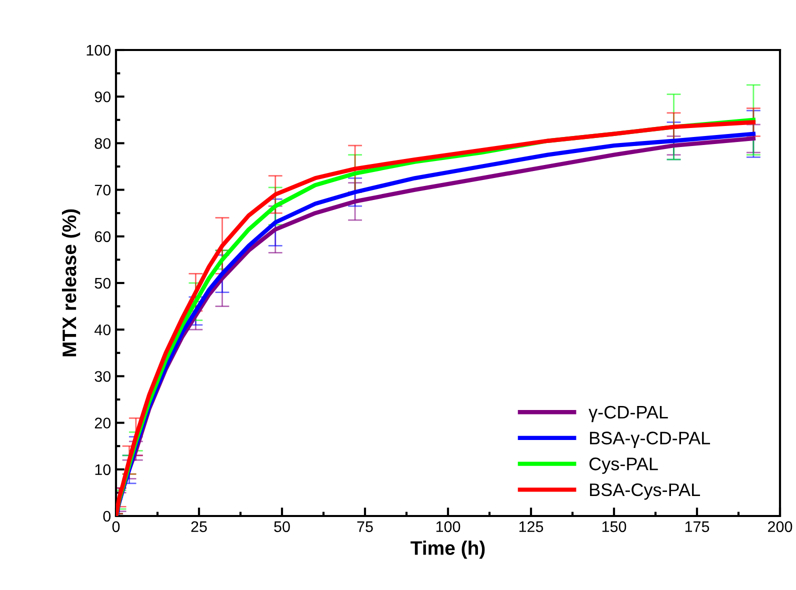 The width and height of the screenshot is (796, 590). I want to click on x-tick-label: 75, so click(365, 526).